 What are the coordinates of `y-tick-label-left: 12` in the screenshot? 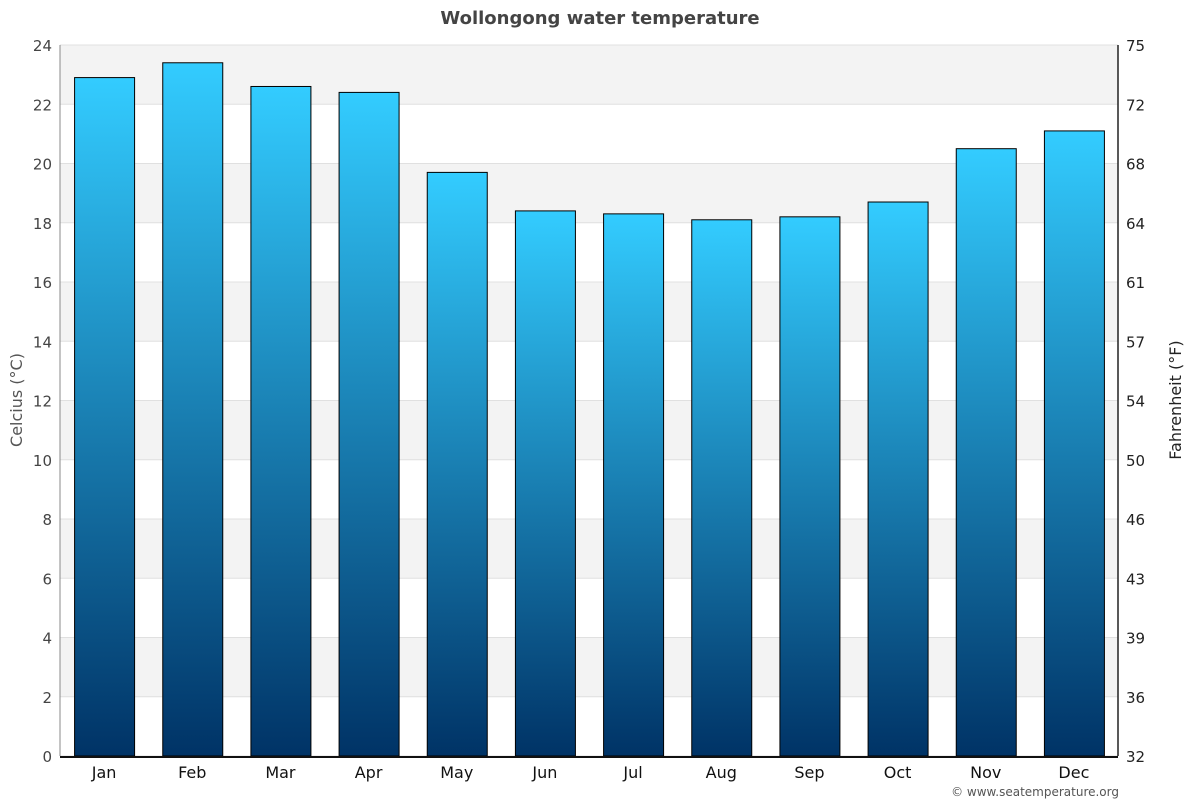 It's located at (42, 402).